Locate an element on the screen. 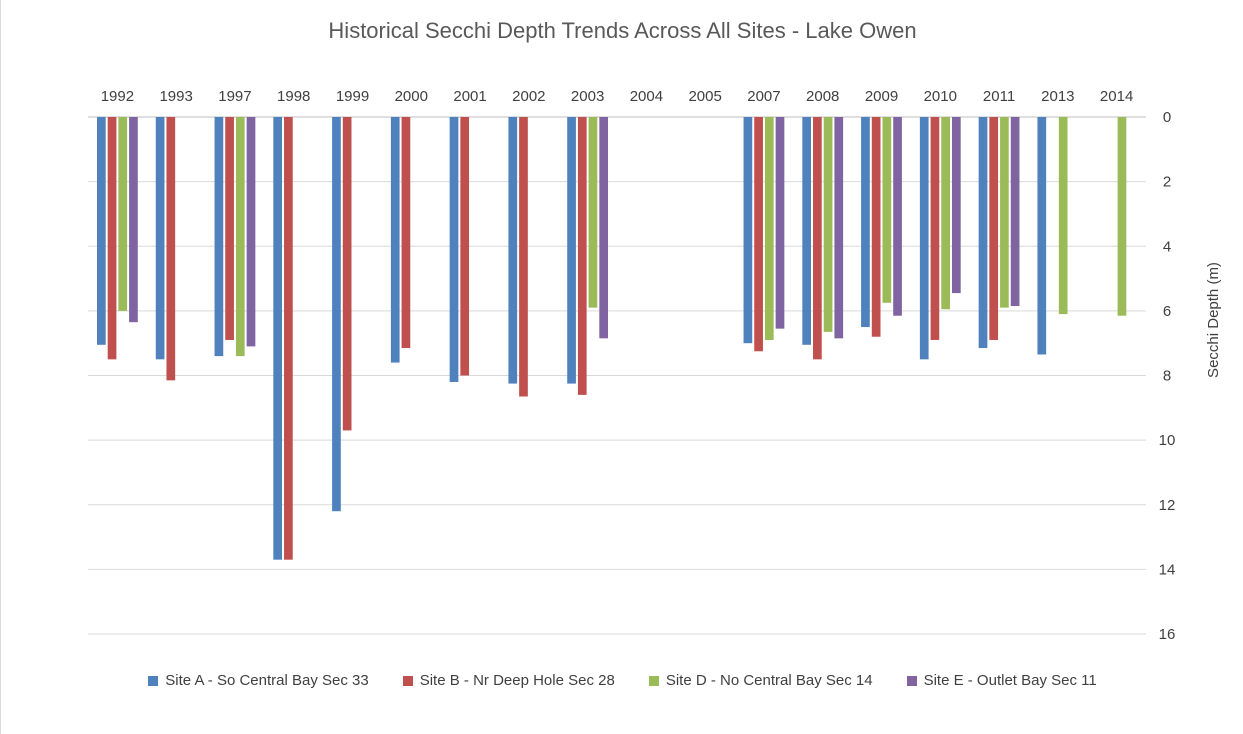  x-tick-label: 1999 is located at coordinates (352, 96).